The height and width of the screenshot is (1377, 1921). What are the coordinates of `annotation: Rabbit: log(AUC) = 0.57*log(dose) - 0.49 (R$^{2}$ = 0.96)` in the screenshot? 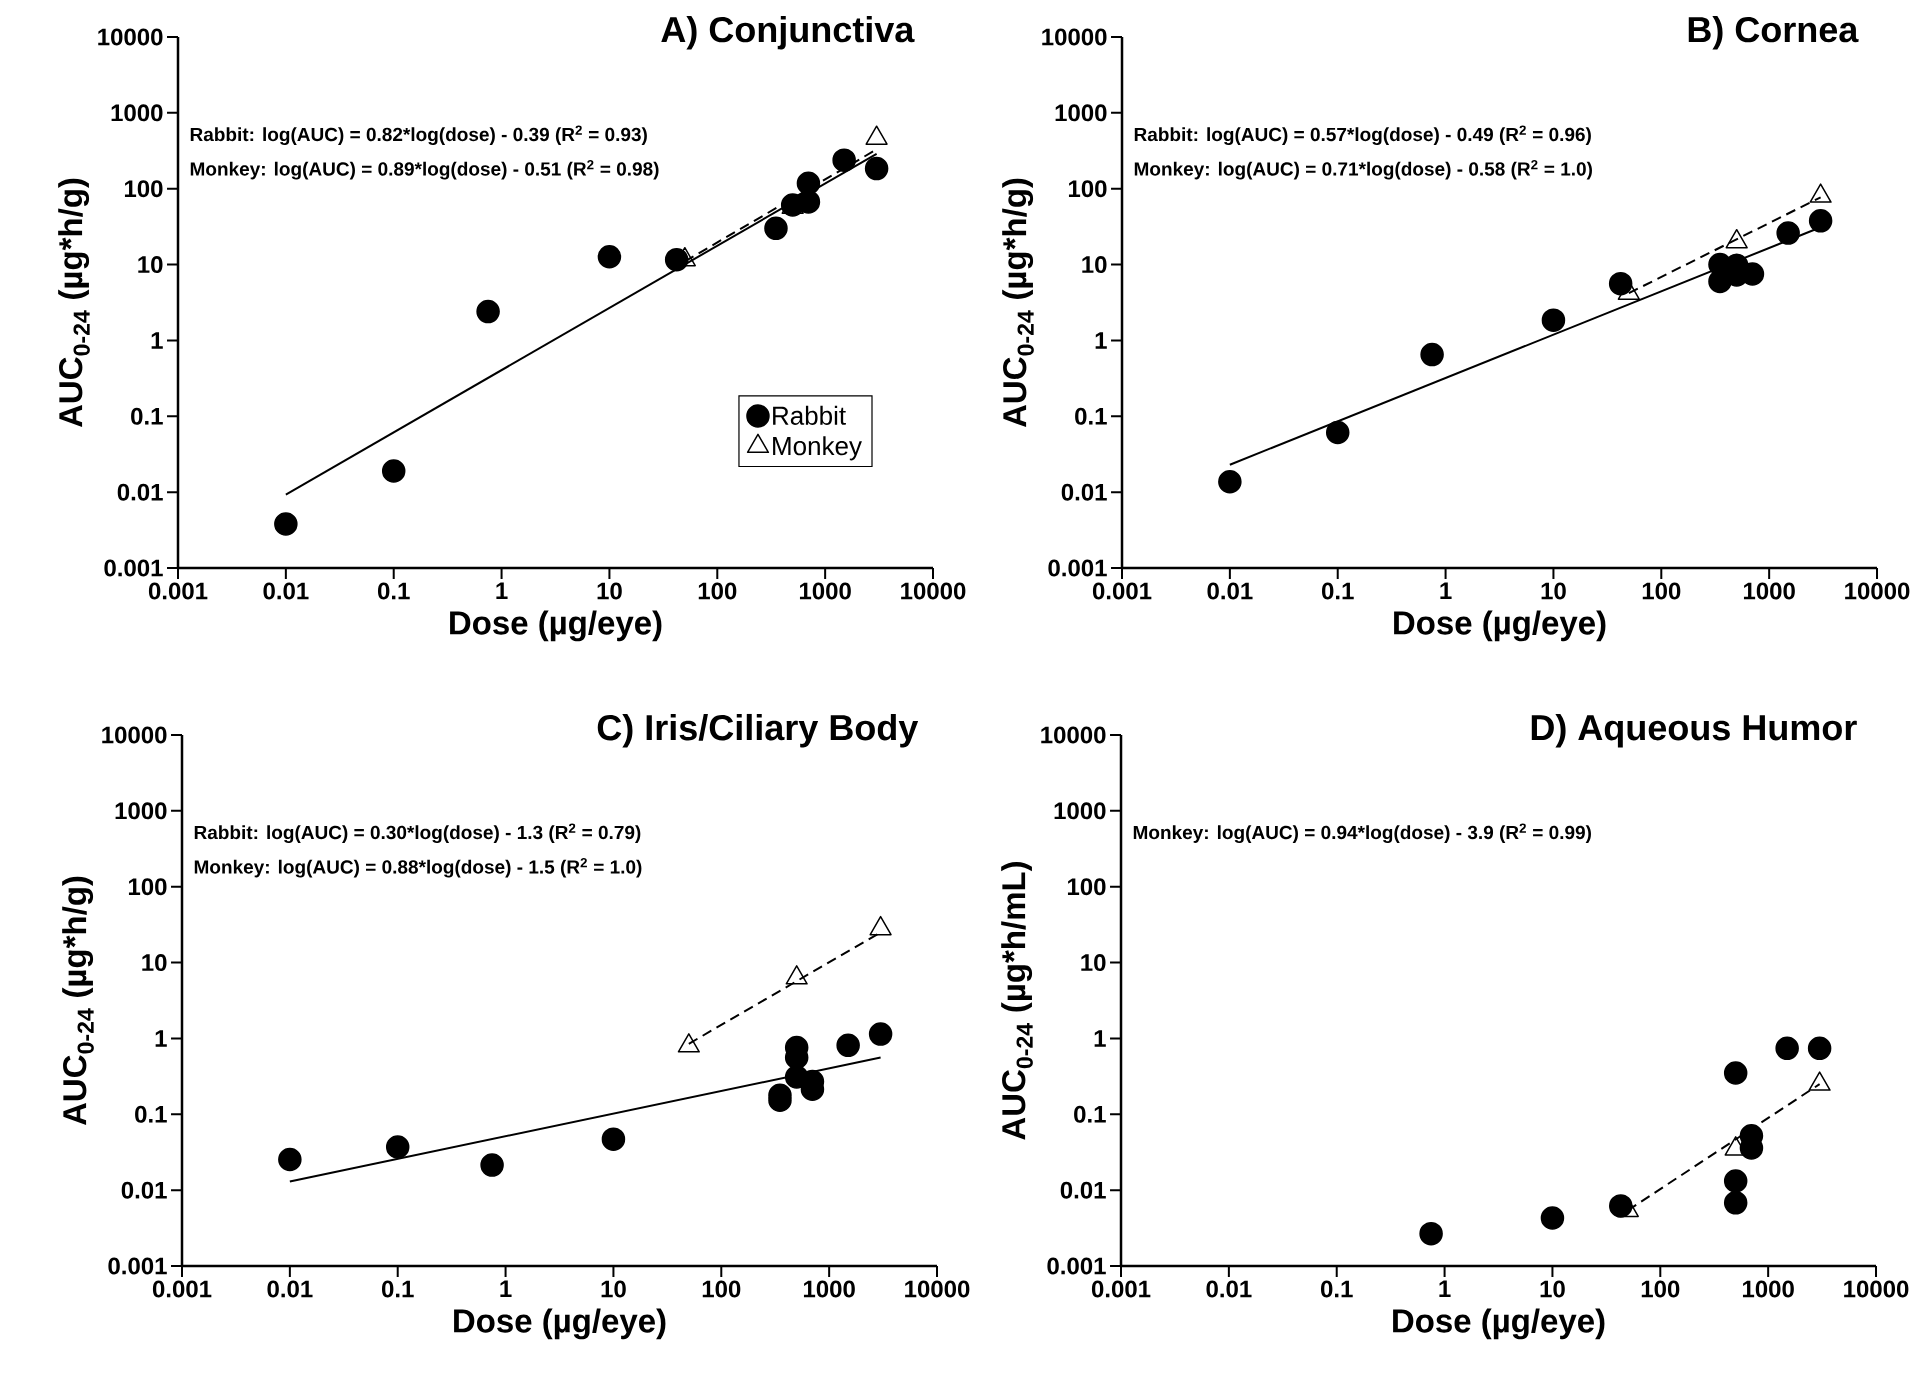 It's located at (1362, 135).